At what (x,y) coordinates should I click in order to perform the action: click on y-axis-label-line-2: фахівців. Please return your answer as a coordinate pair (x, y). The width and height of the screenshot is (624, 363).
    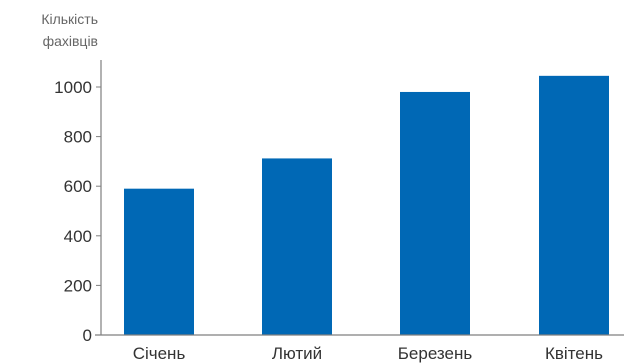
    Looking at the image, I should click on (70, 41).